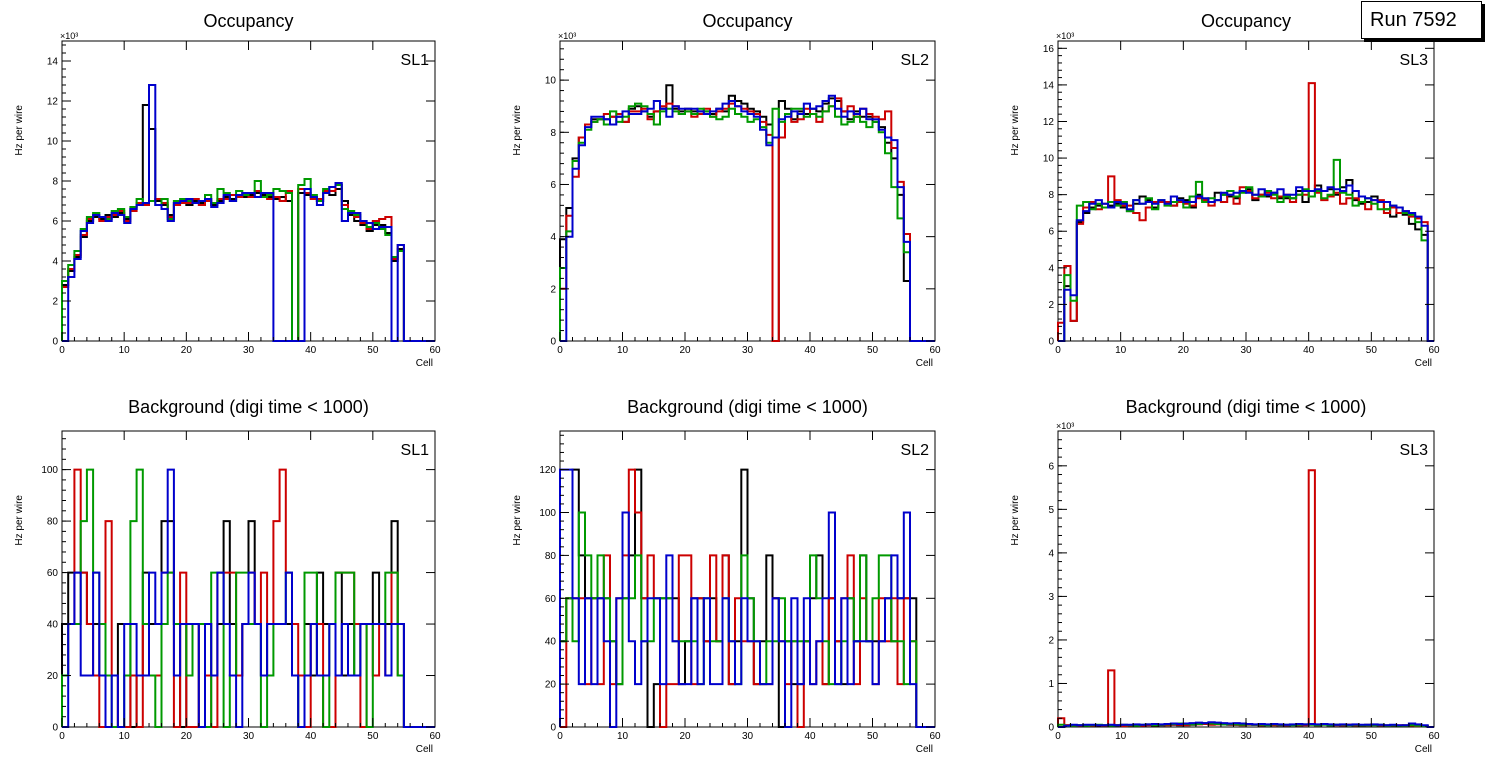 This screenshot has width=1496, height=772. I want to click on superlayer-label: SL1, so click(415, 450).